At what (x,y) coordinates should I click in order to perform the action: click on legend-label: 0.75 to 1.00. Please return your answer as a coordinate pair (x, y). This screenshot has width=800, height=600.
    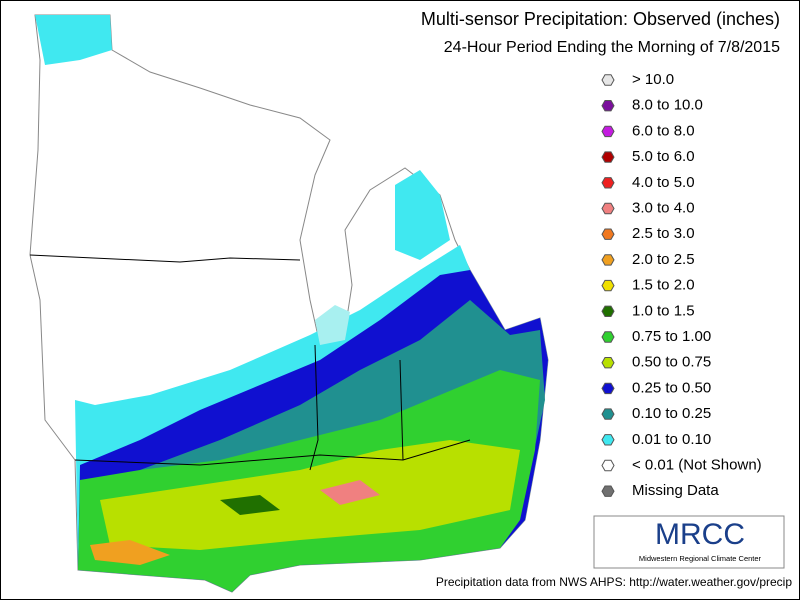
    Looking at the image, I should click on (671, 336).